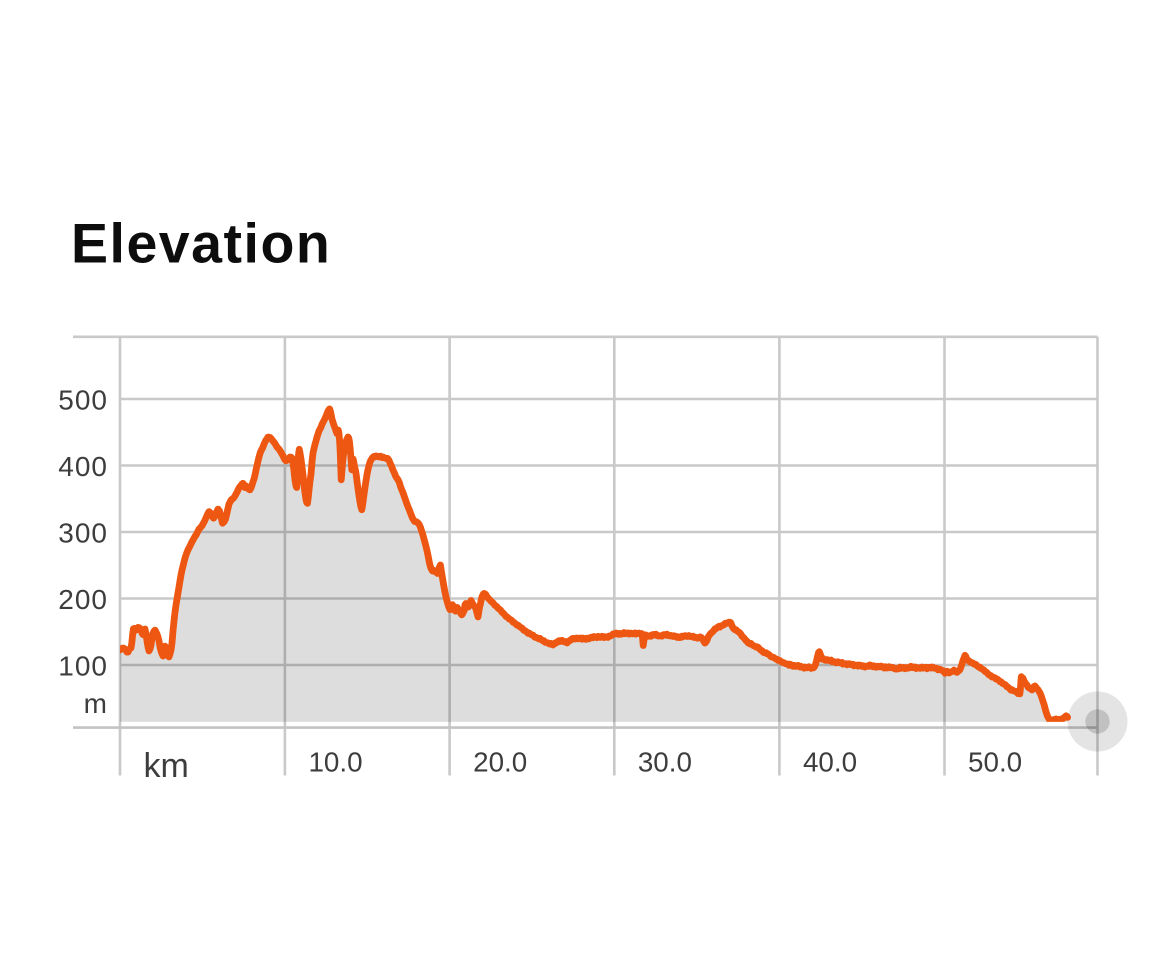 The width and height of the screenshot is (1170, 963). What do you see at coordinates (201, 244) in the screenshot?
I see `svg-text: Elevation` at bounding box center [201, 244].